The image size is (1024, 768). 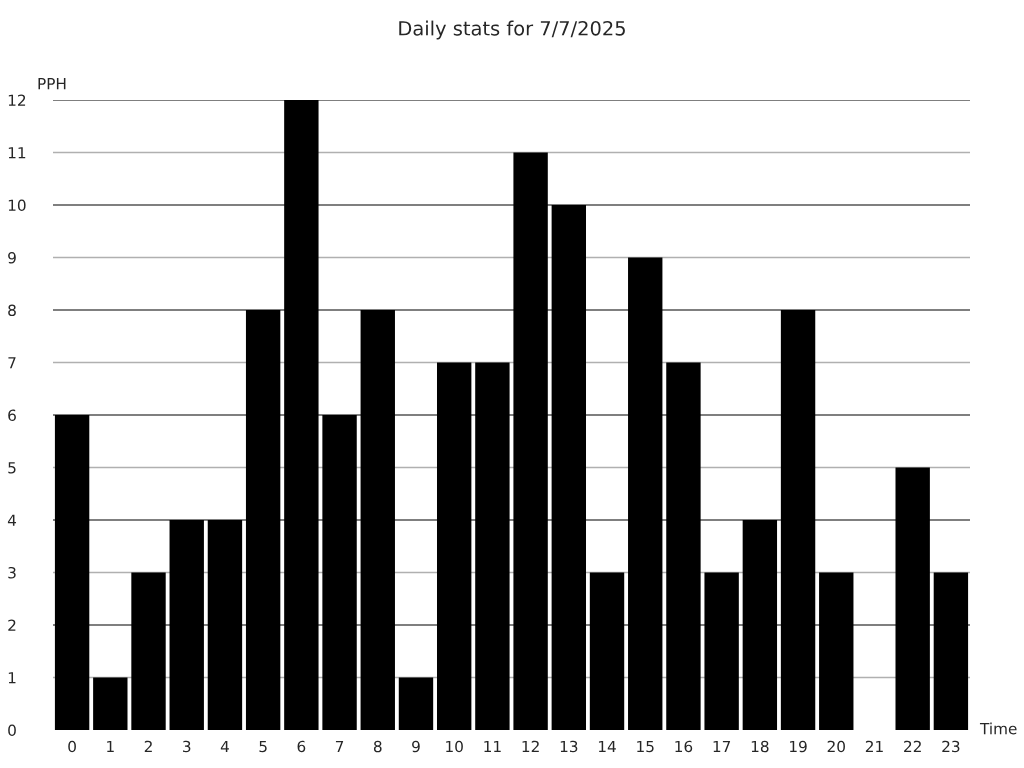 I want to click on x-axis-title: Time, so click(x=998, y=728).